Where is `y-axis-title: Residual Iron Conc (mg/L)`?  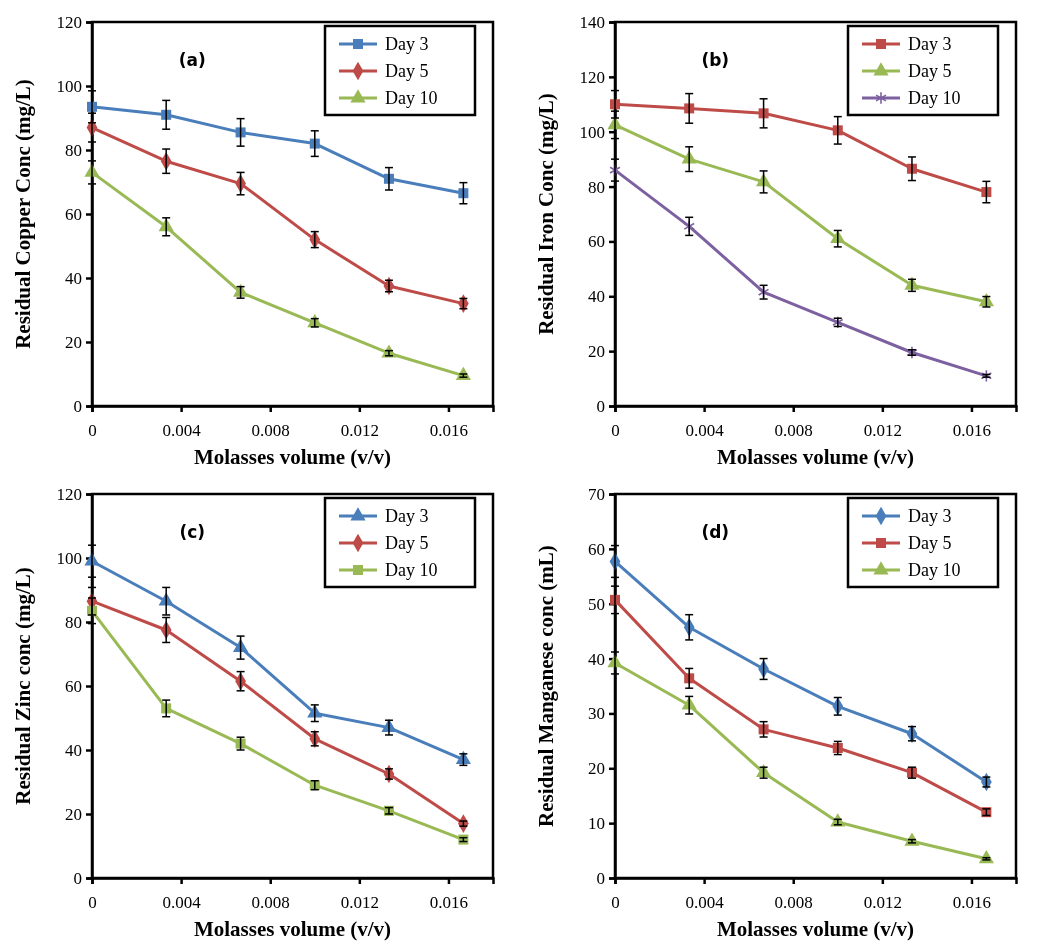
y-axis-title: Residual Iron Conc (mg/L) is located at coordinates (546, 214).